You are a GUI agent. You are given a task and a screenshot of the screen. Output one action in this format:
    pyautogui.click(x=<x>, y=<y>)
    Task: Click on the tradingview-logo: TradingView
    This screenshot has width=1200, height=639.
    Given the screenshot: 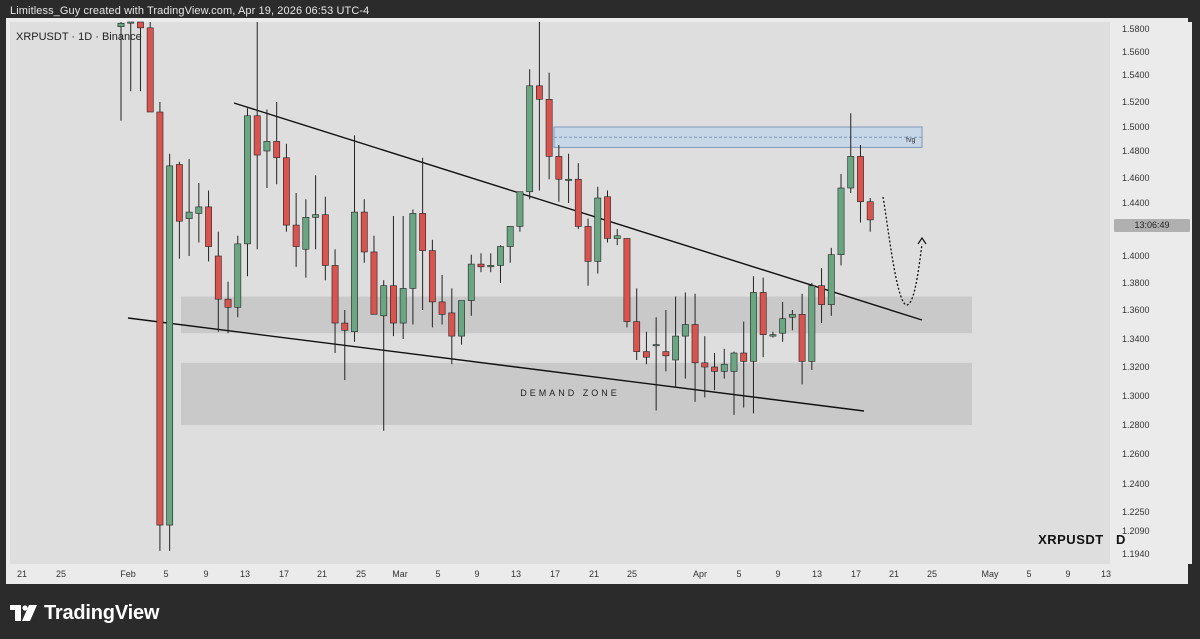 What is the action you would take?
    pyautogui.click(x=84, y=613)
    